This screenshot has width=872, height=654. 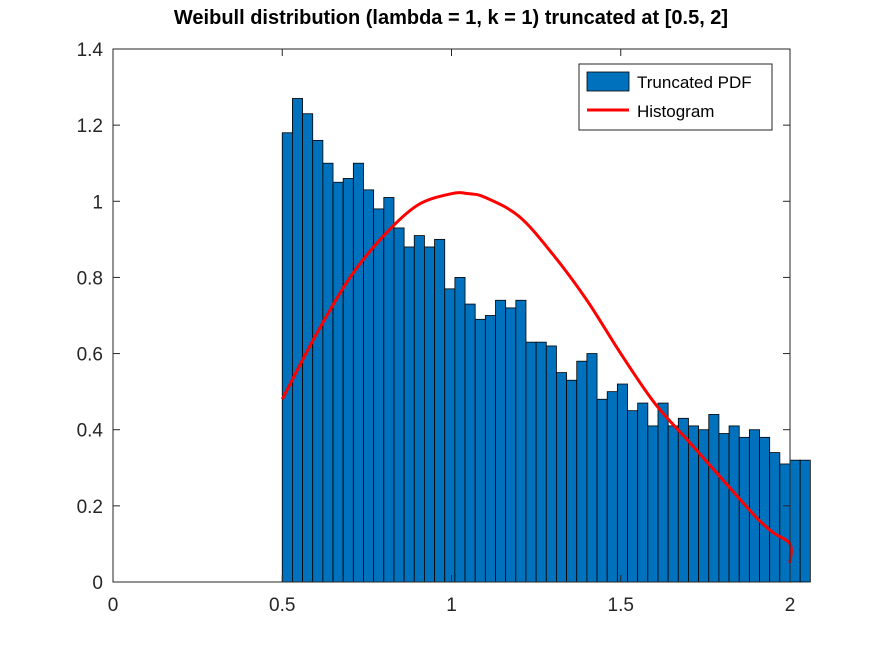 I want to click on y-axis-tick-labels: 0 0.2 0.4 0.6 0.8 1 1.2 1.4, so click(x=90, y=317).